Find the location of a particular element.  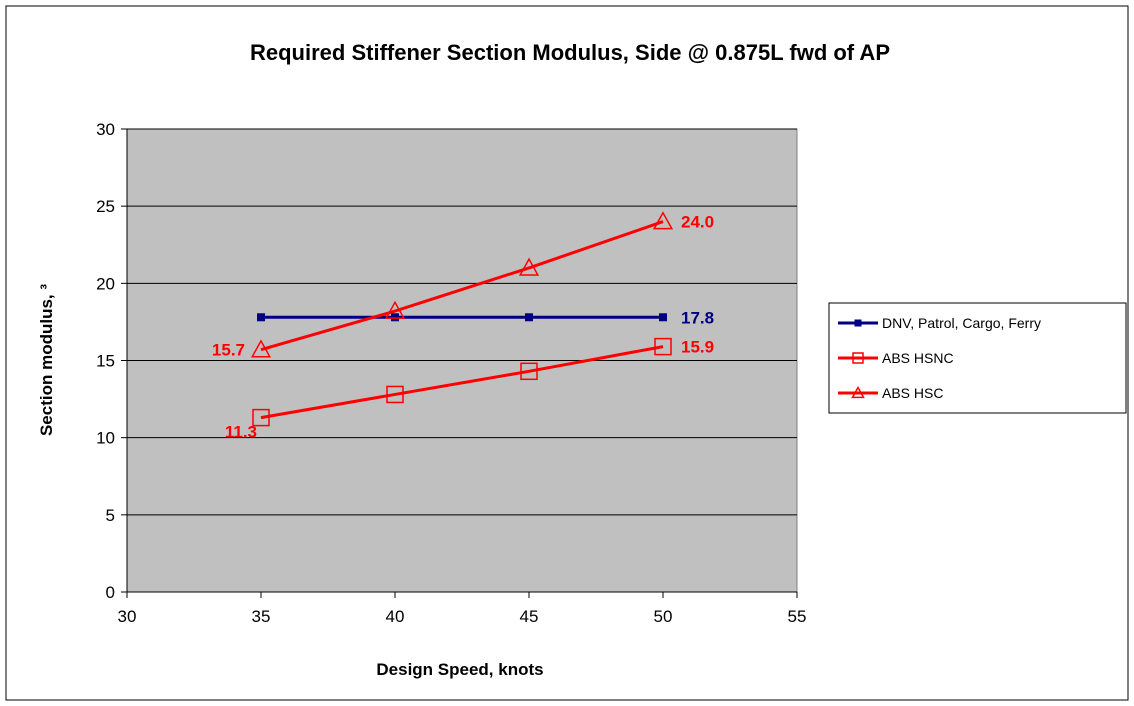

x-tick-label: 40 is located at coordinates (395, 616).